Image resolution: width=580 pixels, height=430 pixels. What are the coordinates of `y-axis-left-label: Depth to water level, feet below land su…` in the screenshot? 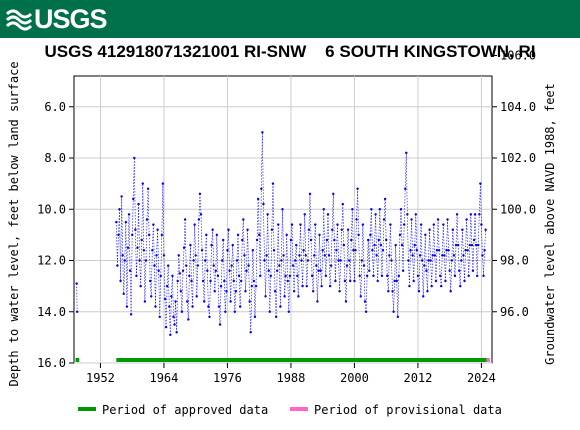 It's located at (14, 223).